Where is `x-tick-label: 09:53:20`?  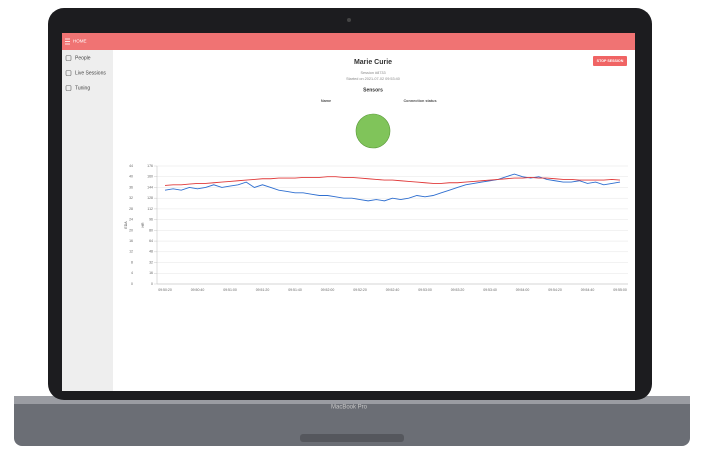
x-tick-label: 09:53:20 is located at coordinates (458, 290).